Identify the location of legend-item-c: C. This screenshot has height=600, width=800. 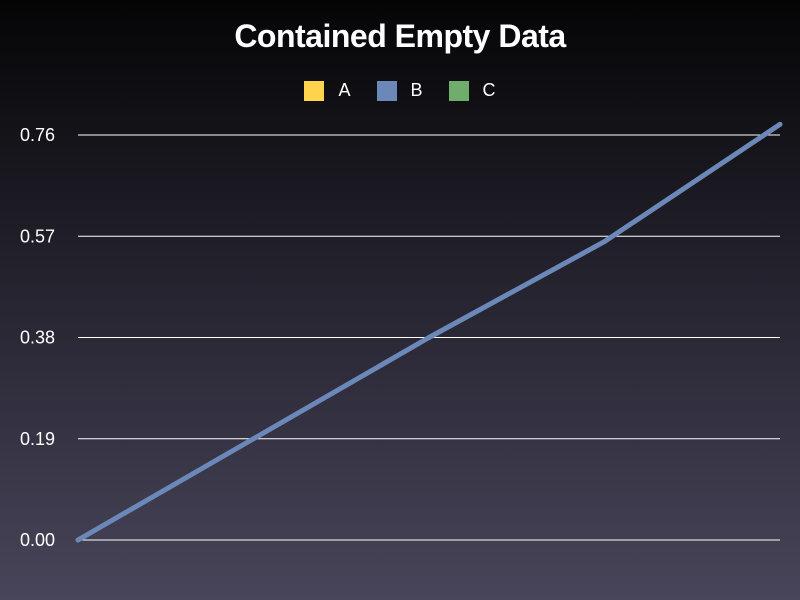
(472, 90).